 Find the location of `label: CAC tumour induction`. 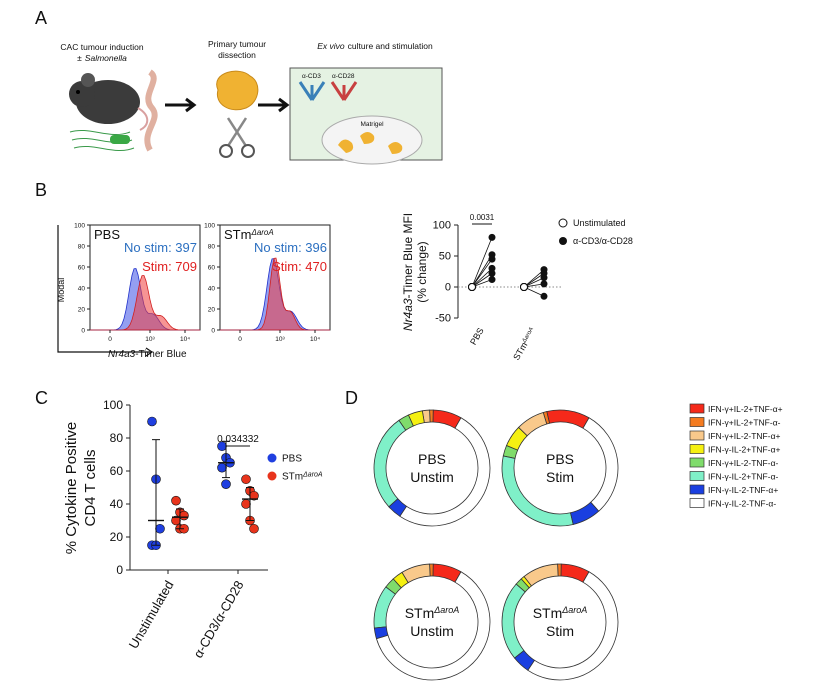

label: CAC tumour induction is located at coordinates (101, 47).